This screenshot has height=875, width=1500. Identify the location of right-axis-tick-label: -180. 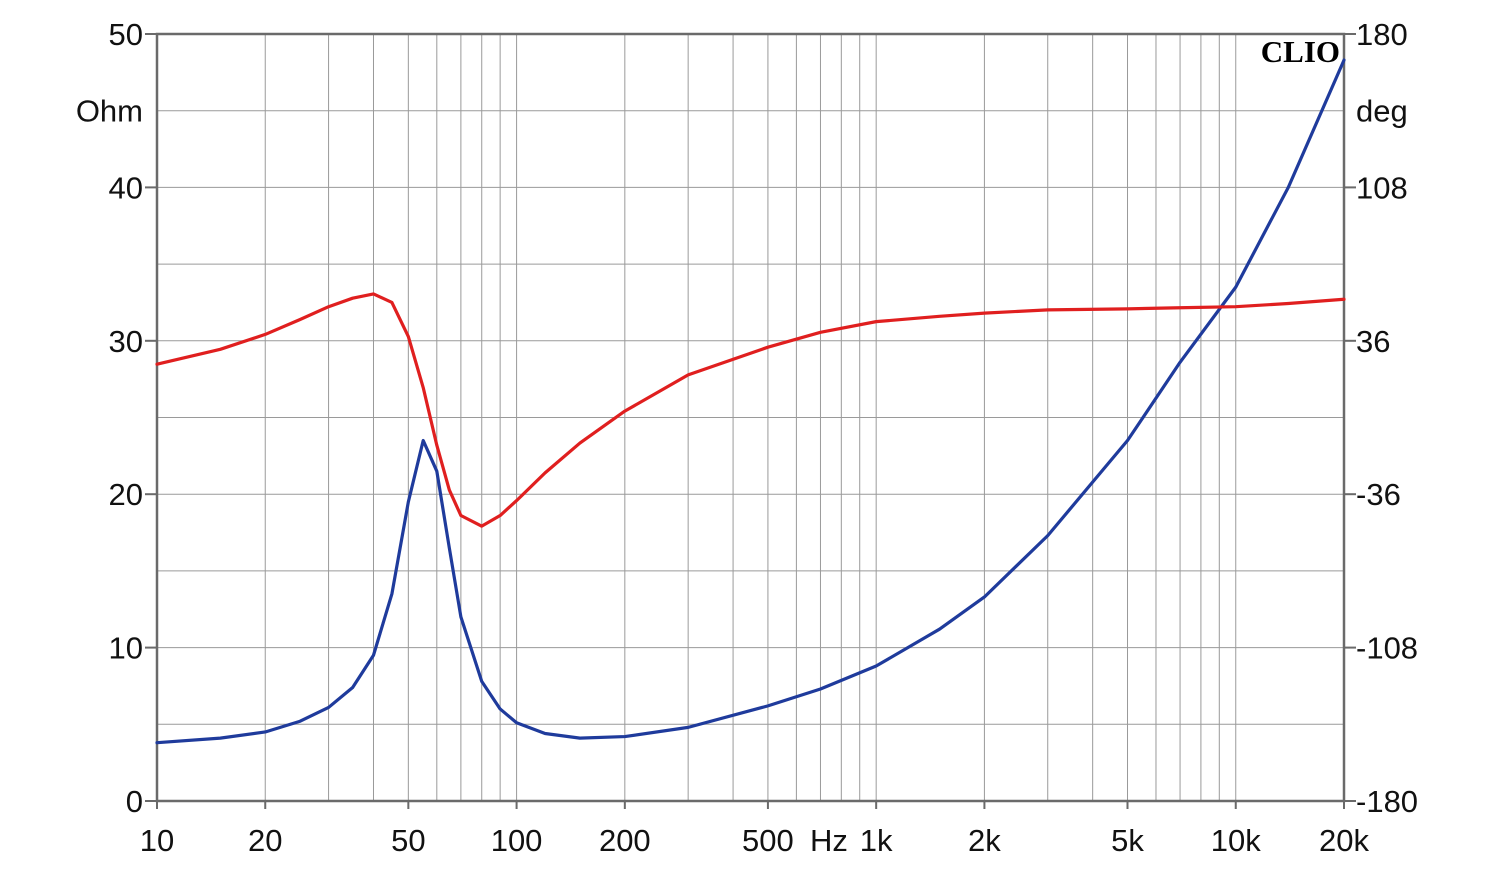
(1387, 801).